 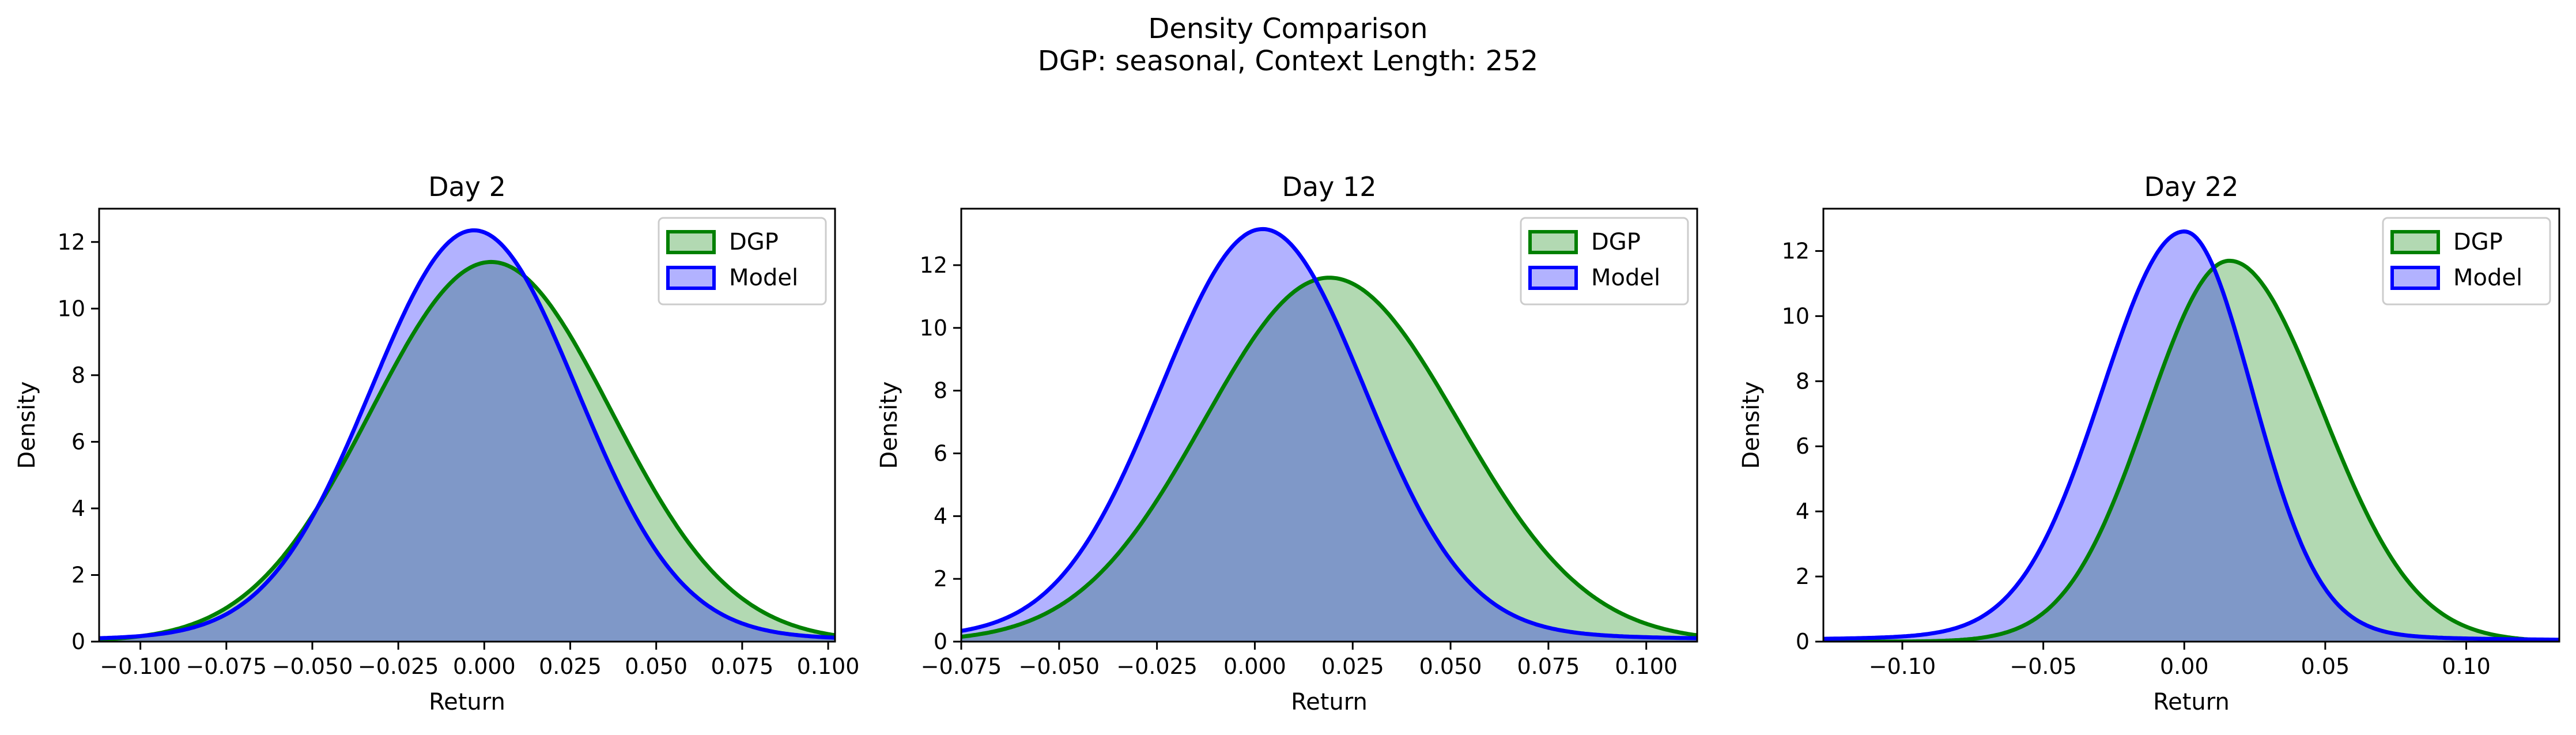 I want to click on x-tick-label: 0.00, so click(x=2184, y=666).